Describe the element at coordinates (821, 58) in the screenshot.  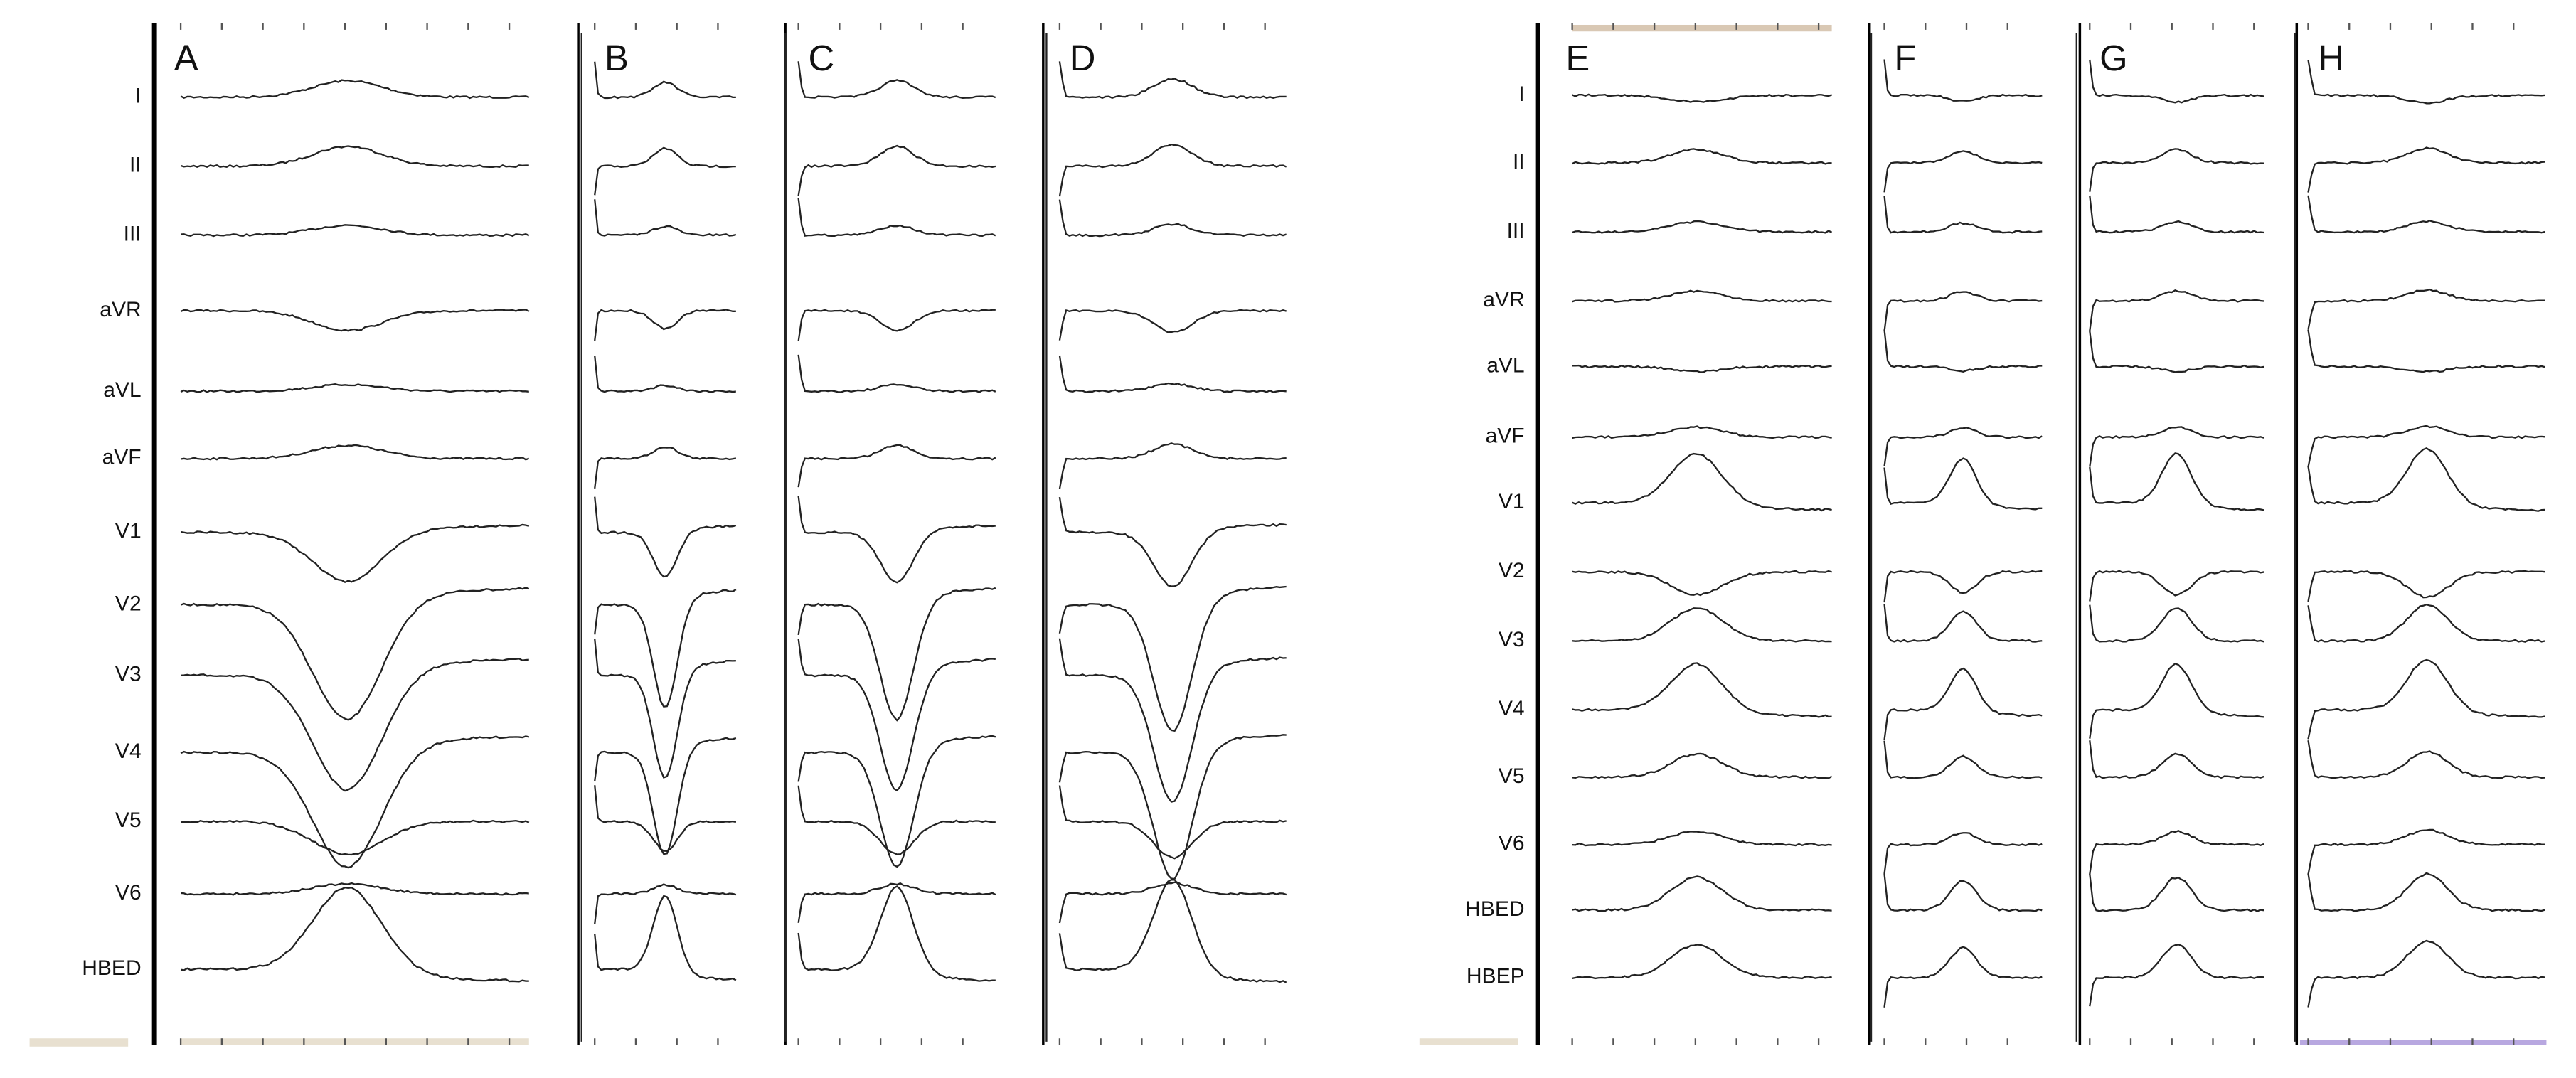
I see `panel-label: C` at that location.